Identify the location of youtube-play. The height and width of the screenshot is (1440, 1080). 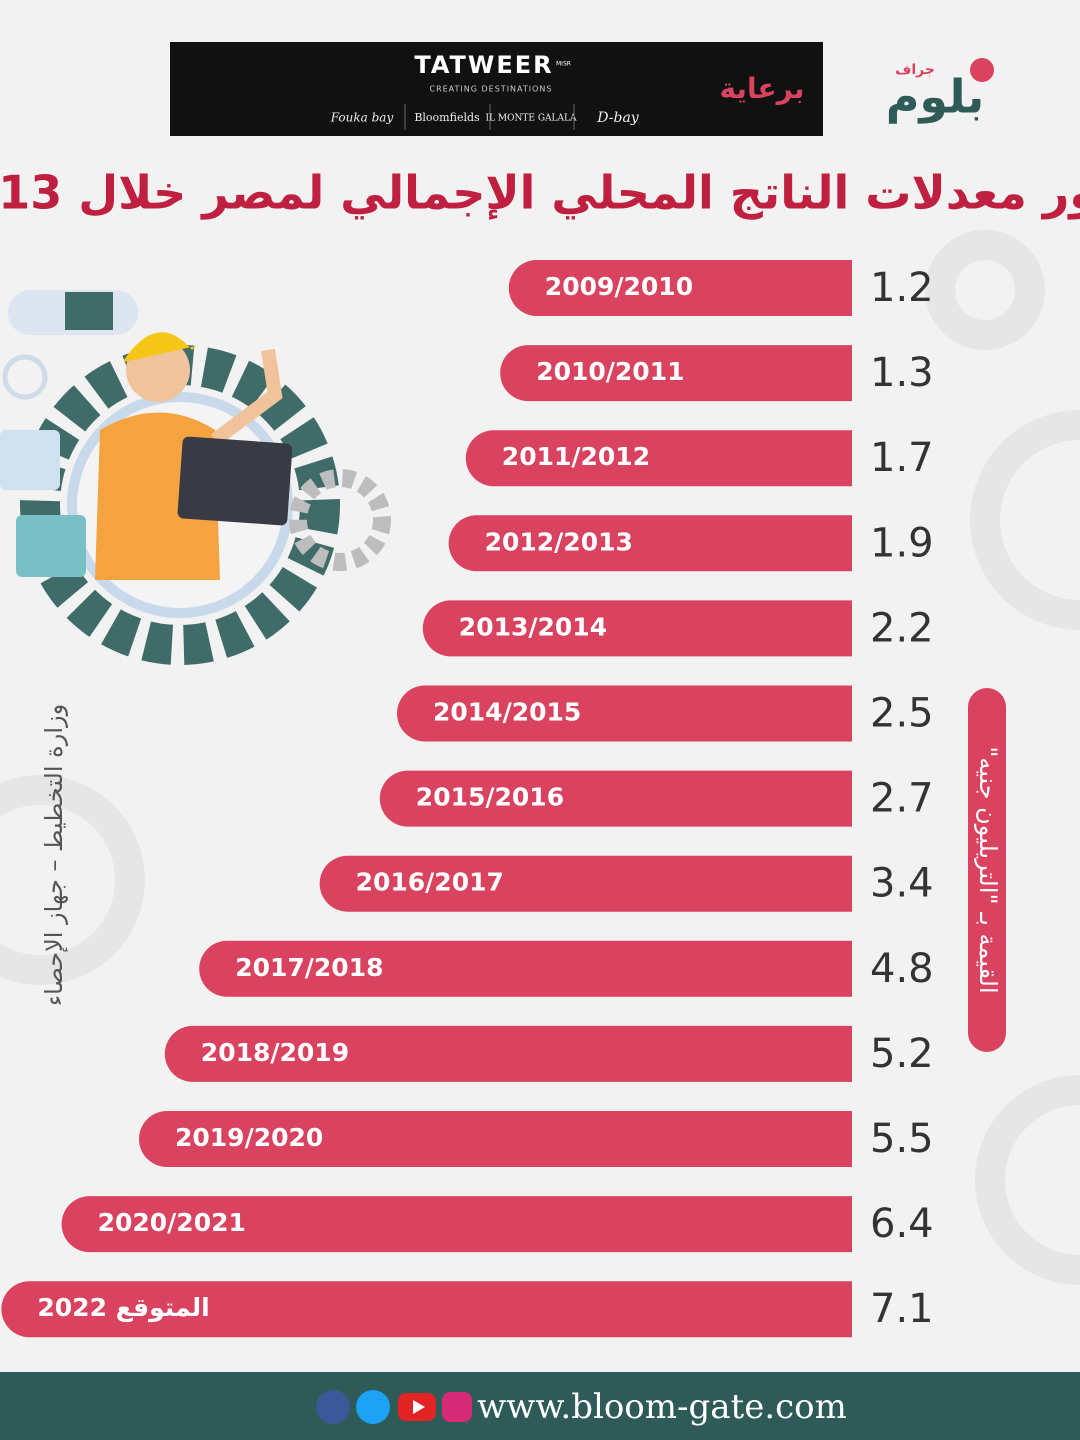
(419, 1407).